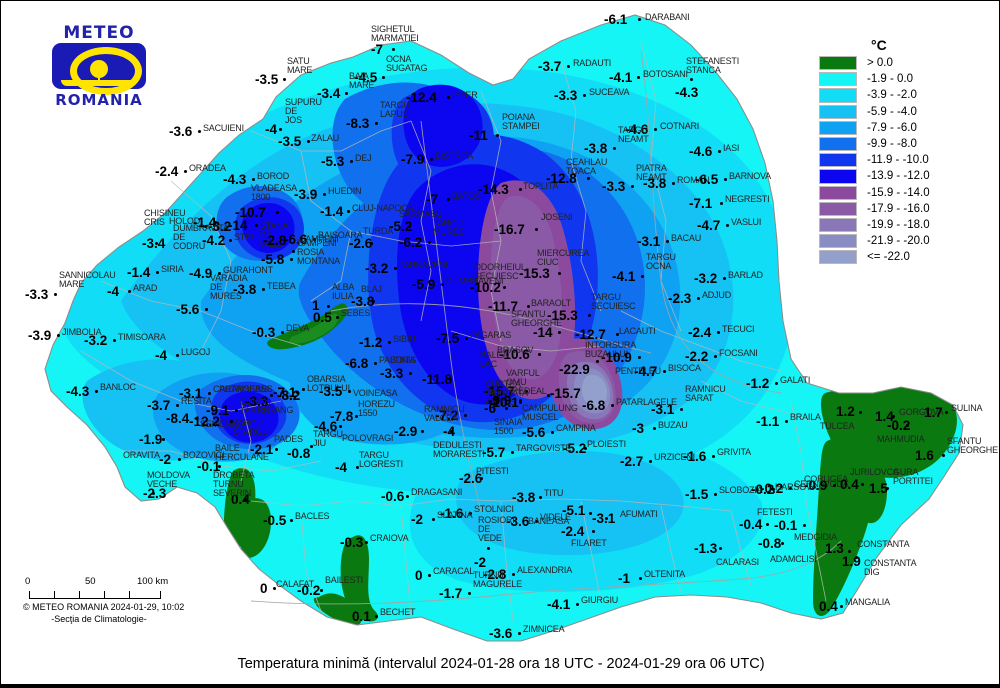 This screenshot has height=688, width=1000. I want to click on station-value: -3.2, so click(377, 268).